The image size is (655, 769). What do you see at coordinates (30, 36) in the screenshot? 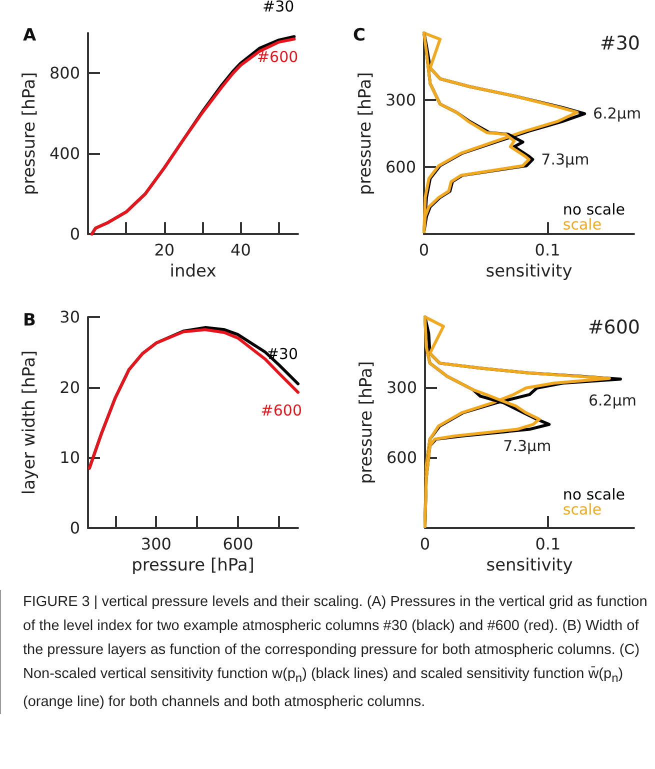
I see `chart-title: A` at bounding box center [30, 36].